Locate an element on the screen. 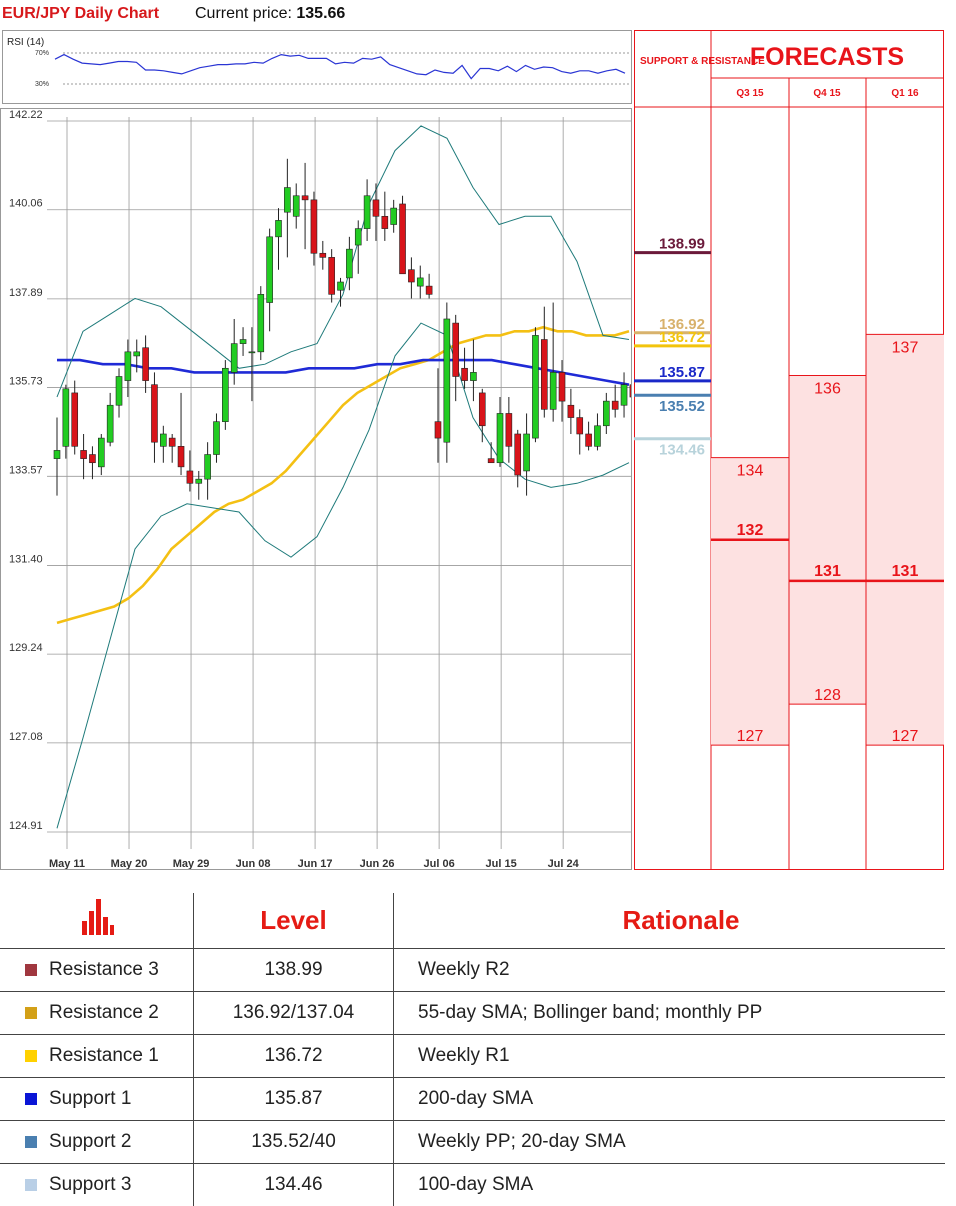 The image size is (956, 1206). level-value: 136.92/137.04 is located at coordinates (294, 1013).